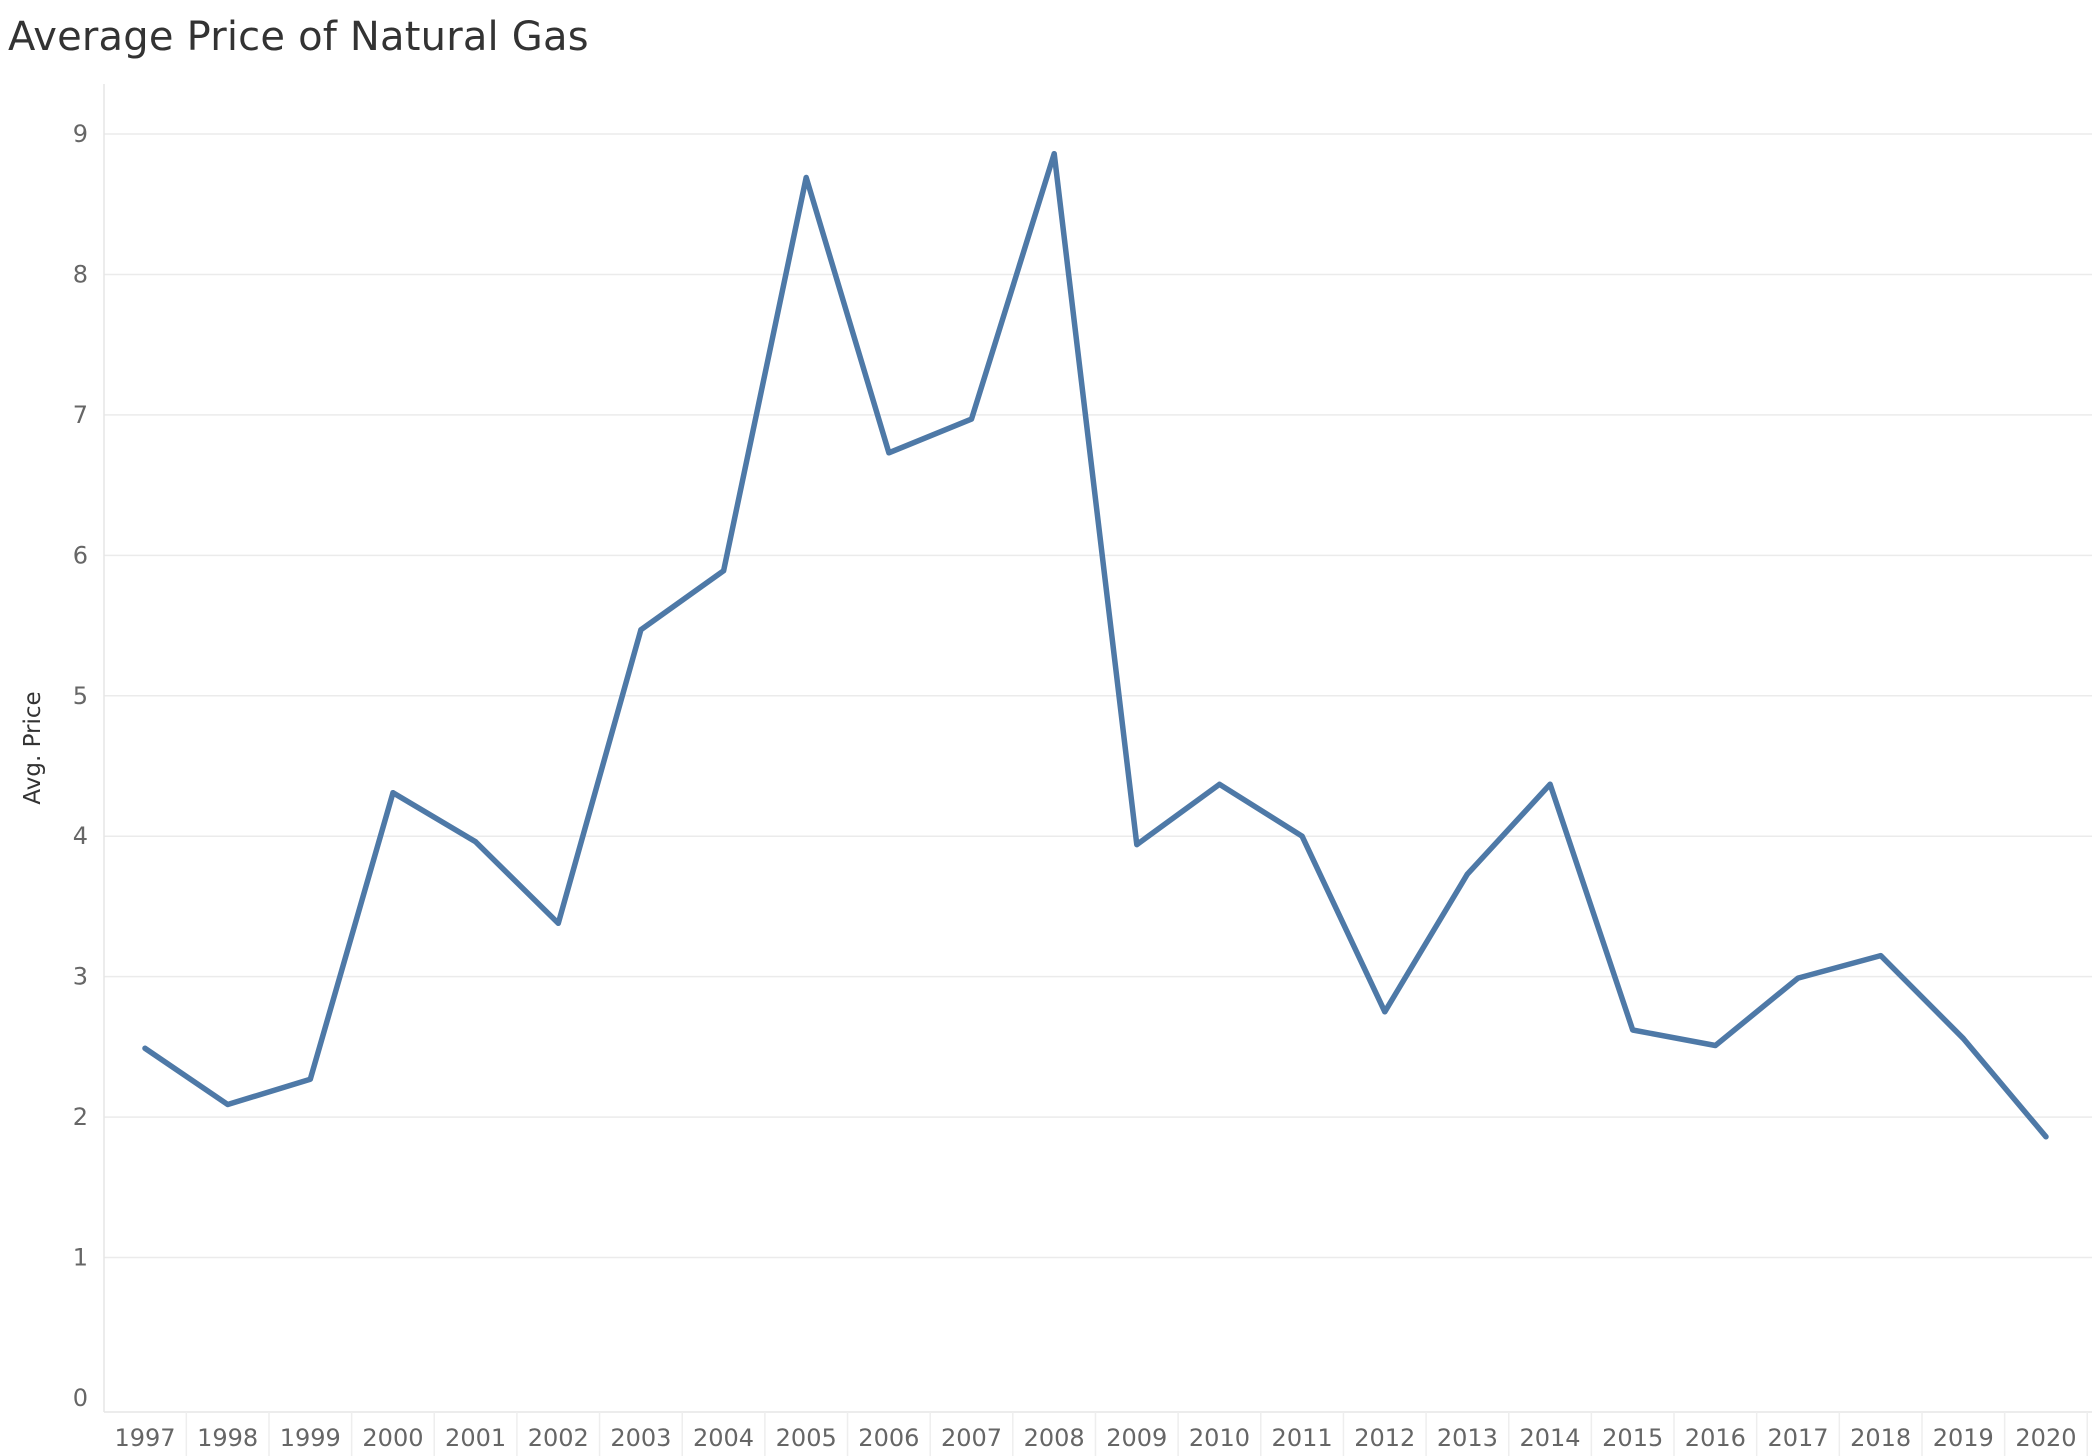  Describe the element at coordinates (1467, 1438) in the screenshot. I see `x-tick-label: 2013` at that location.